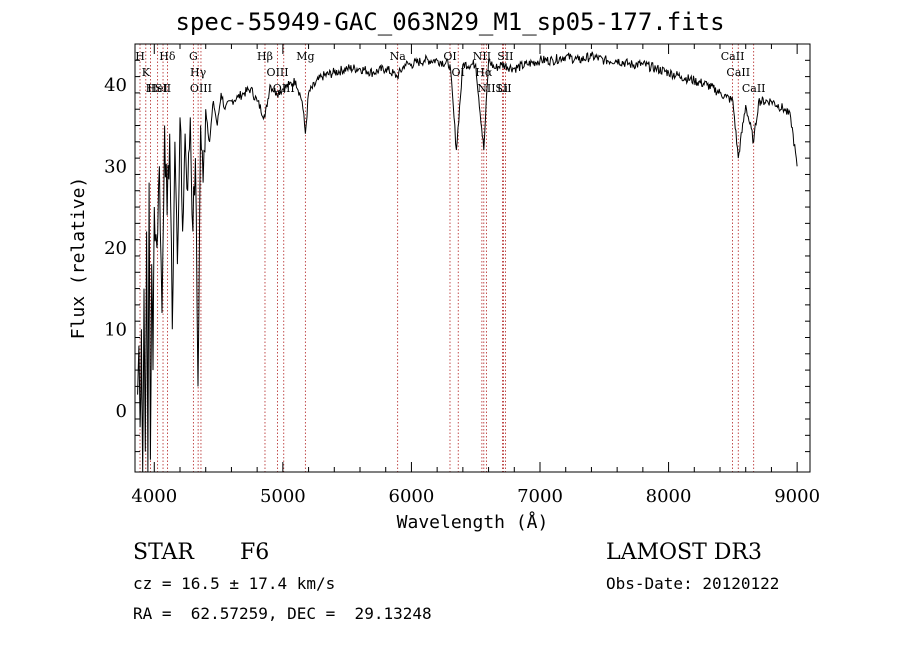 The width and height of the screenshot is (900, 649). Describe the element at coordinates (78, 258) in the screenshot. I see `y-axis-label: Flux (relative)` at that location.